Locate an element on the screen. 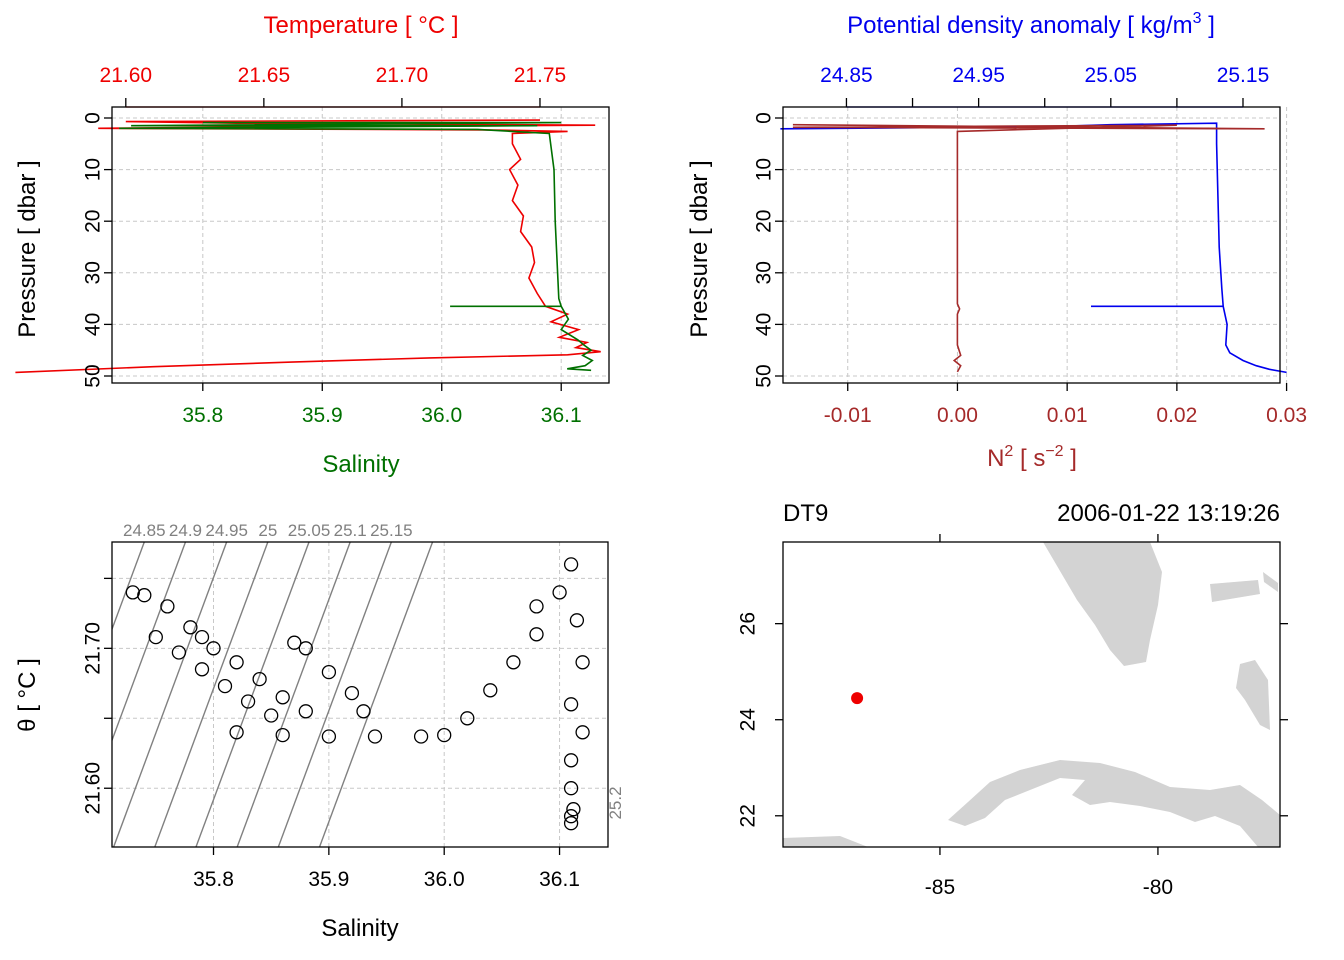 This screenshot has width=1344, height=960. x-tick-label: 36.1 is located at coordinates (559, 879).